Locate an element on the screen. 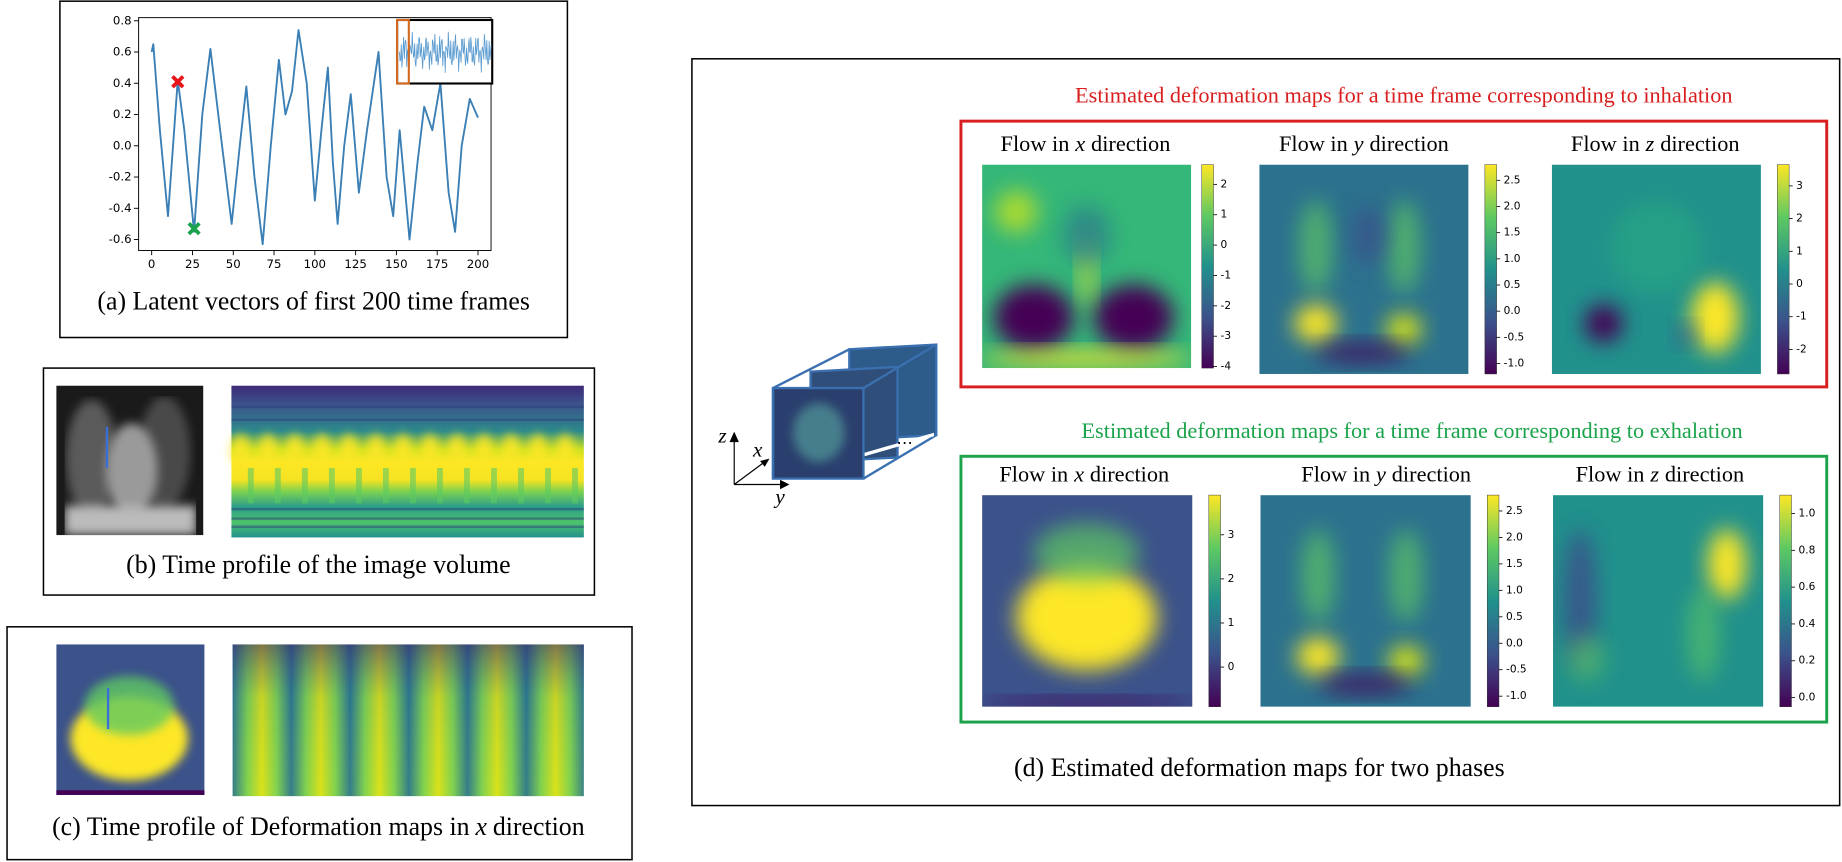  arrow-head is located at coordinates (734, 437).